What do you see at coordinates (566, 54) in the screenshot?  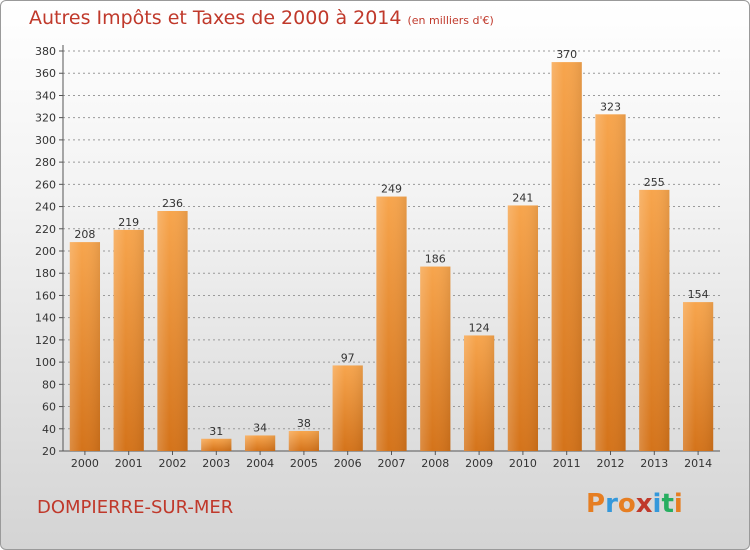 I see `bar-value-label: 370` at bounding box center [566, 54].